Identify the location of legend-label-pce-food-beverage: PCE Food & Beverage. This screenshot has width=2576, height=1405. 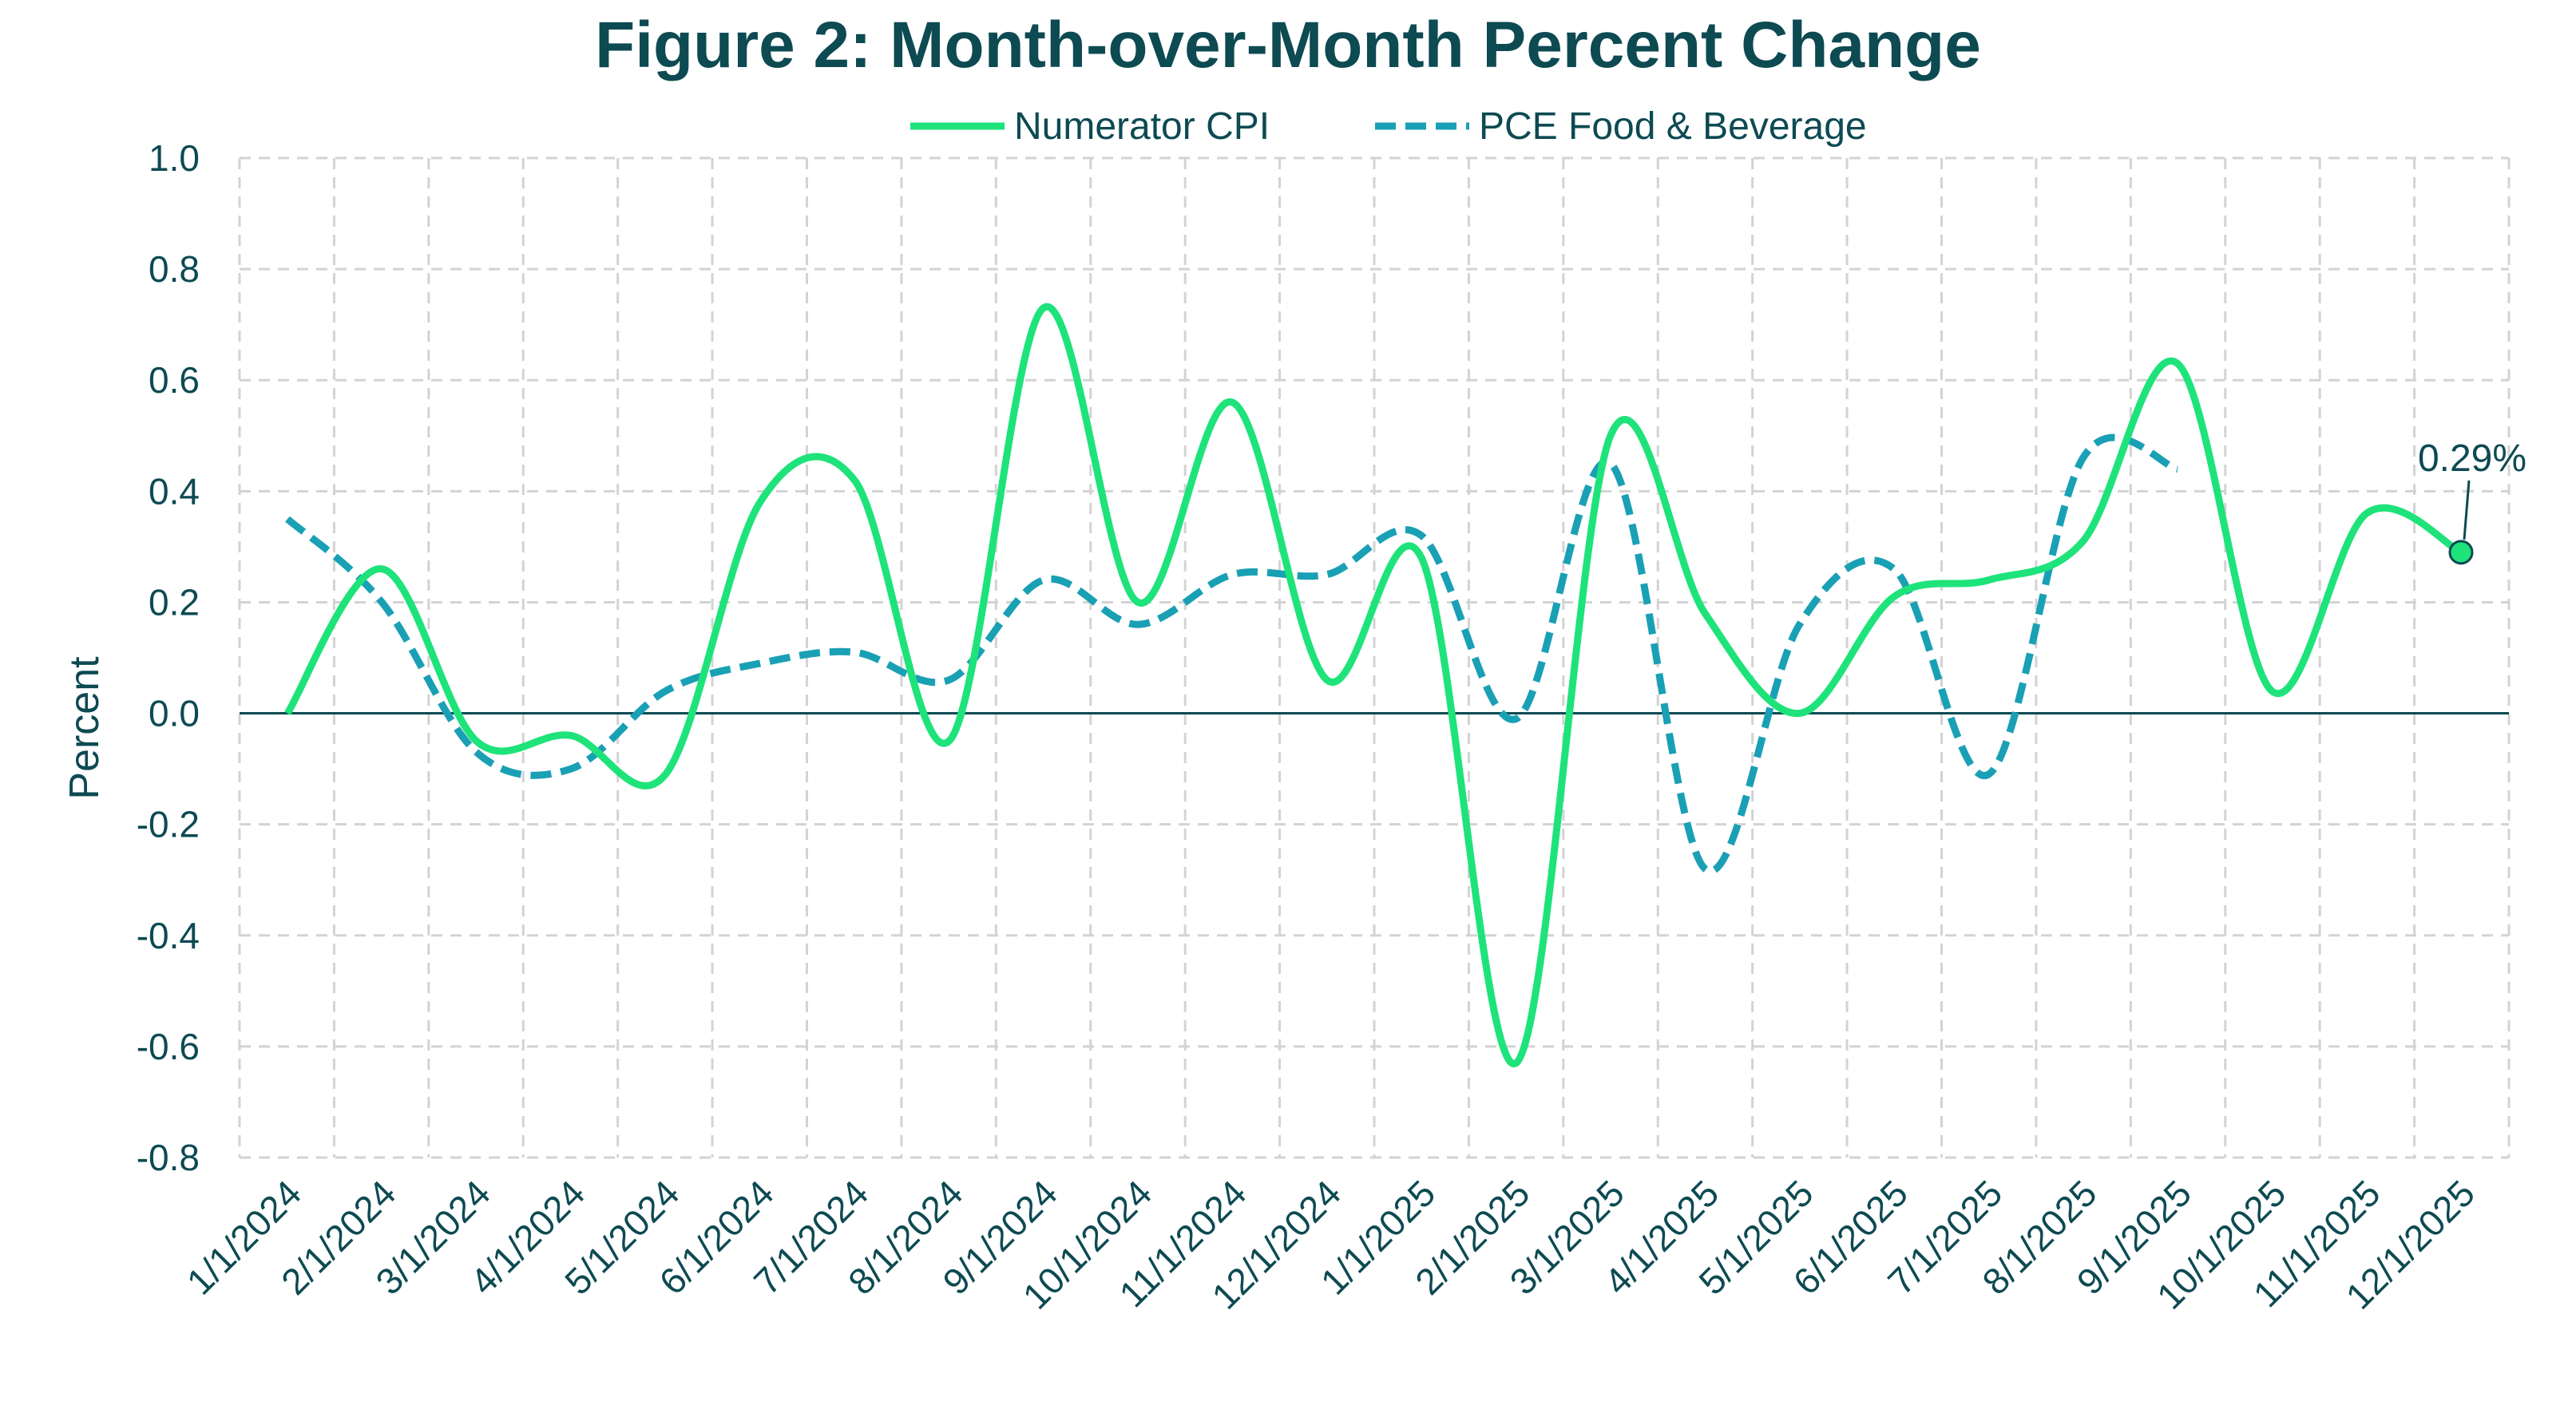
(1673, 126).